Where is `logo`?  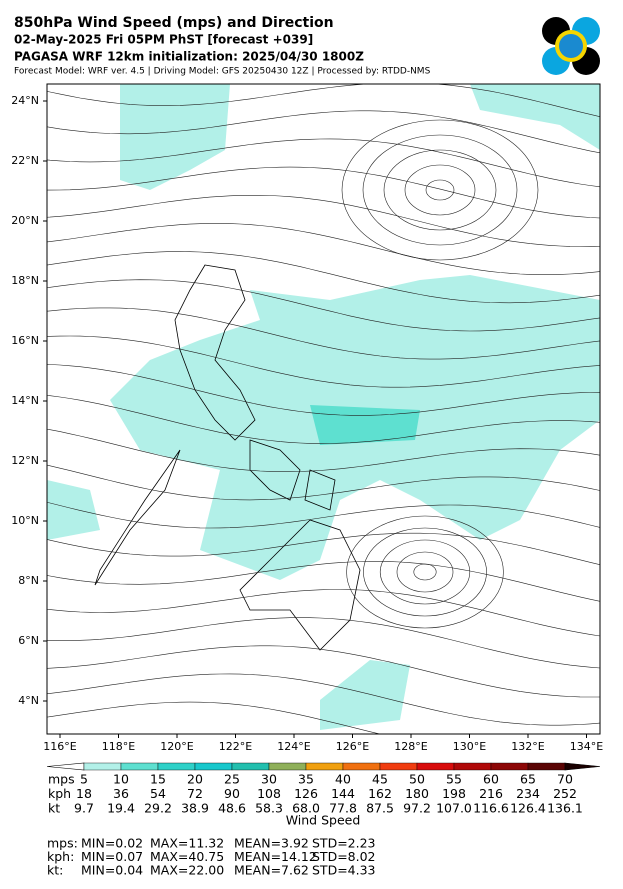
logo is located at coordinates (571, 46).